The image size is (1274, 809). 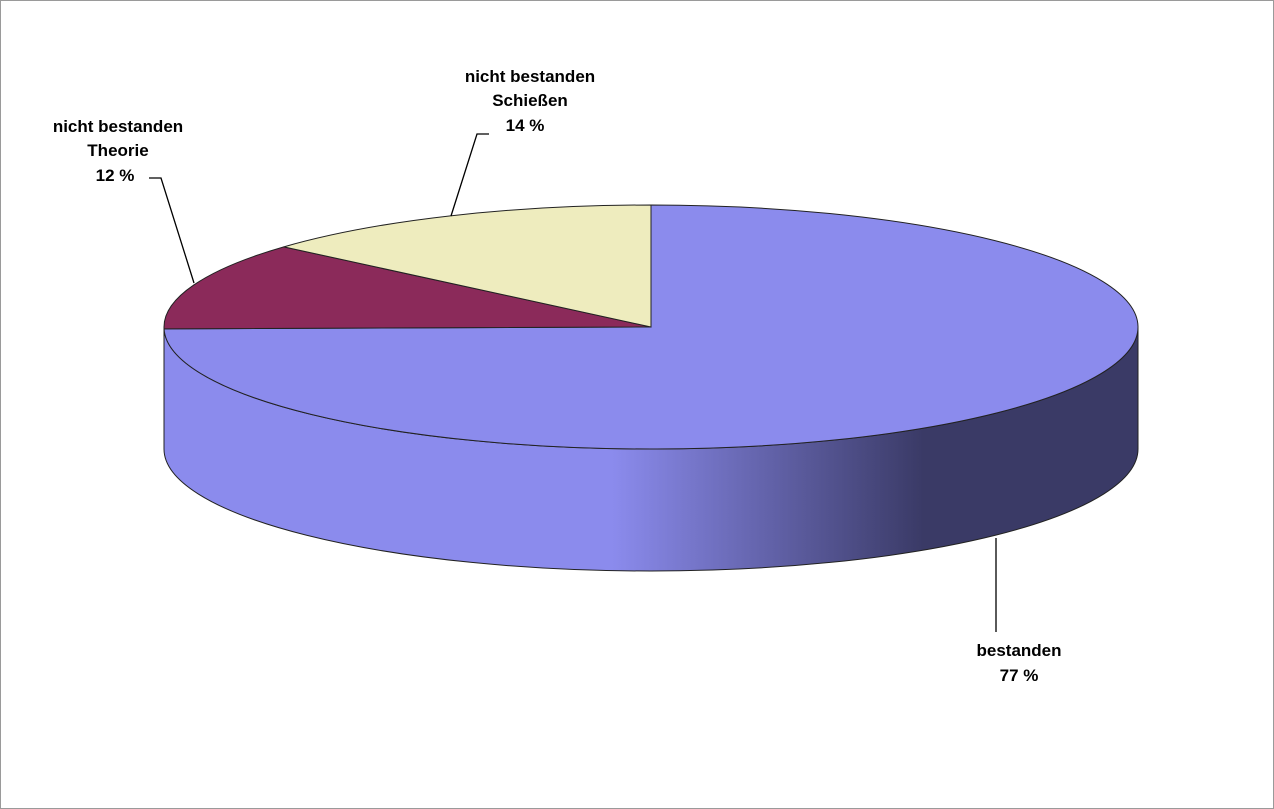 I want to click on label-theorie-line2: Theorie, so click(x=117, y=150).